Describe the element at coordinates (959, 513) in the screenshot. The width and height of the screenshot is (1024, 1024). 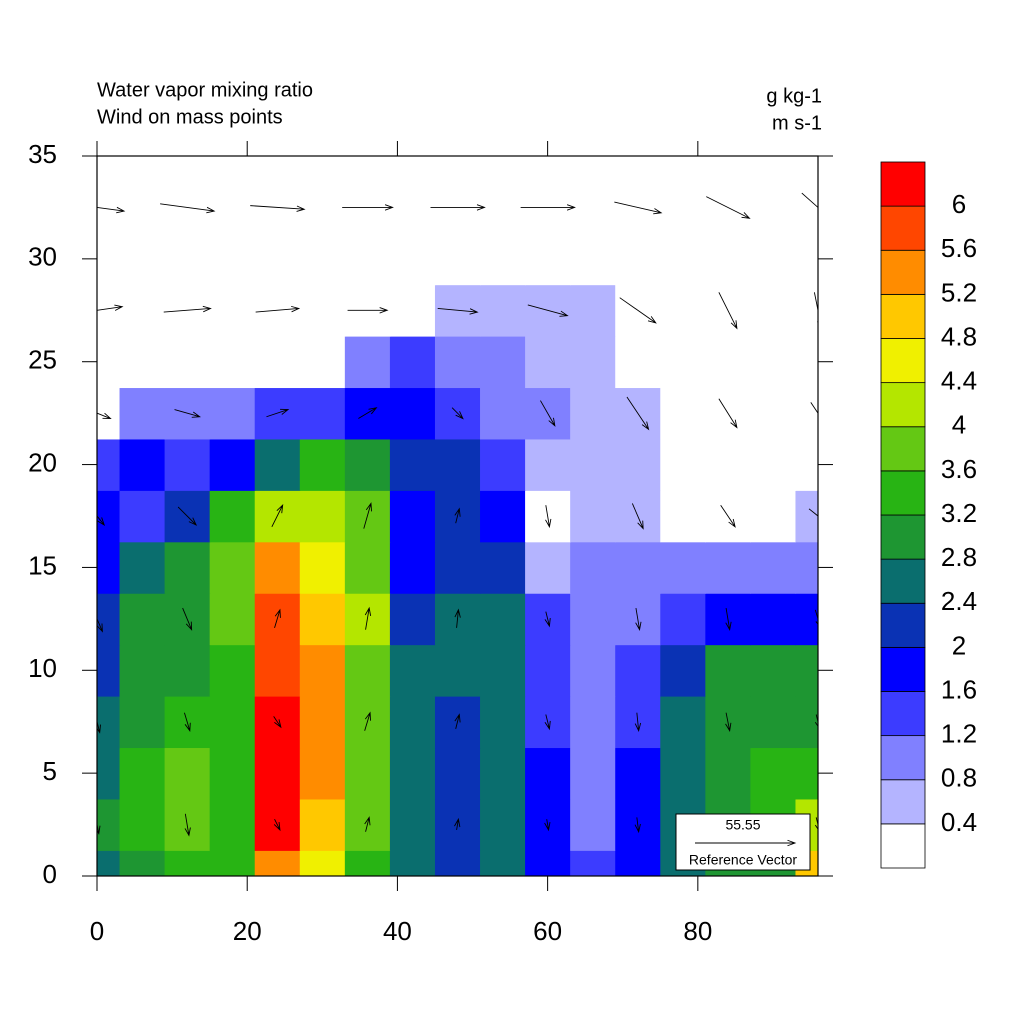
I see `colorbar-label: 3.2` at that location.